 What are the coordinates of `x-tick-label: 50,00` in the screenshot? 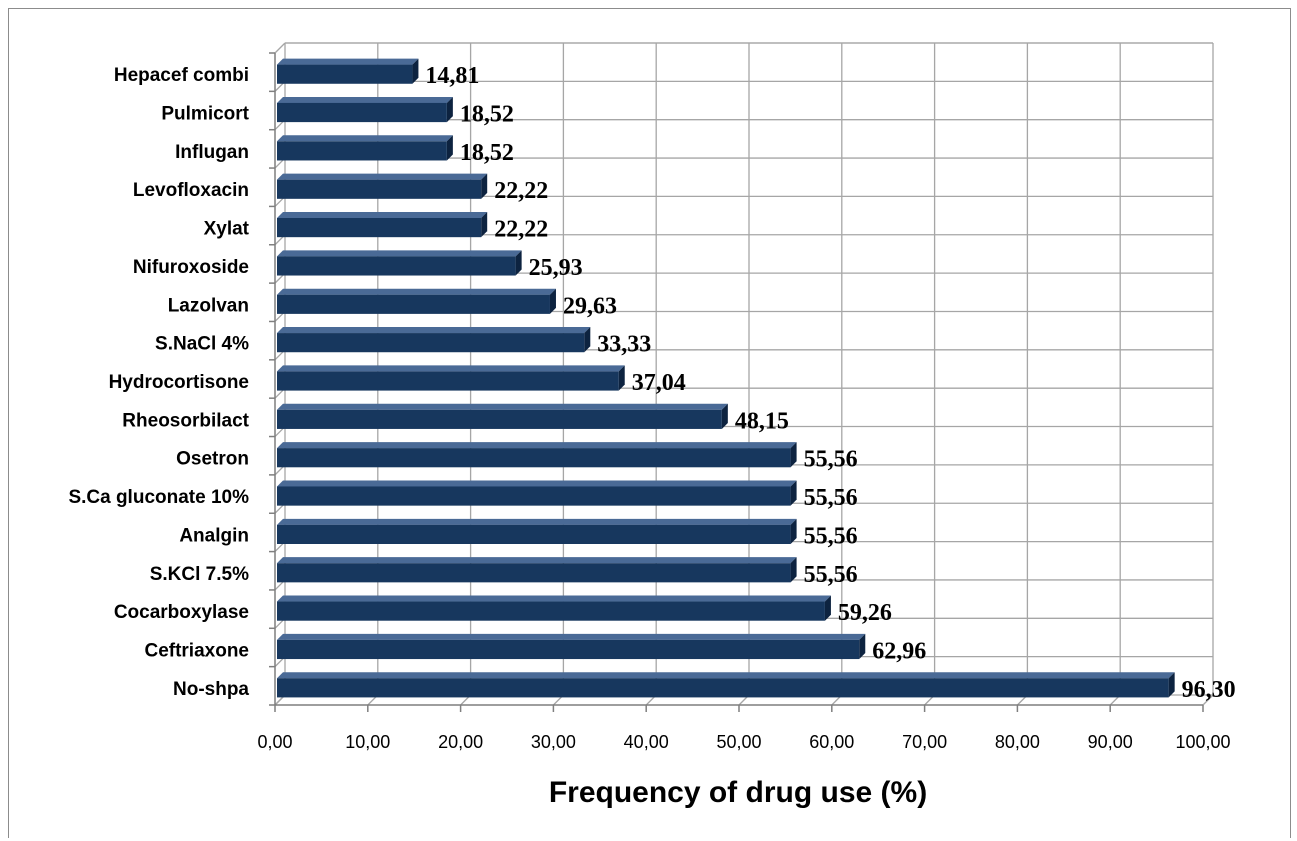 It's located at (738, 742).